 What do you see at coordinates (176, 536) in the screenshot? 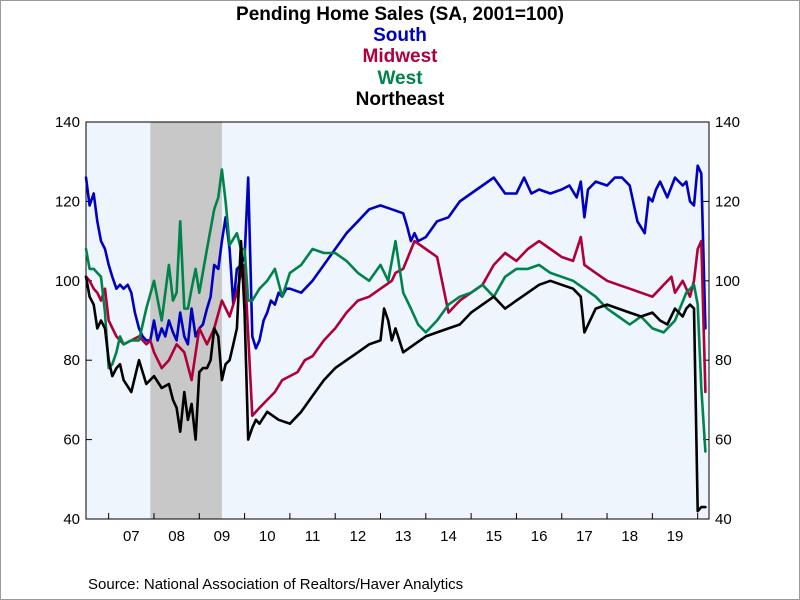
I see `x-tick-label: 08` at bounding box center [176, 536].